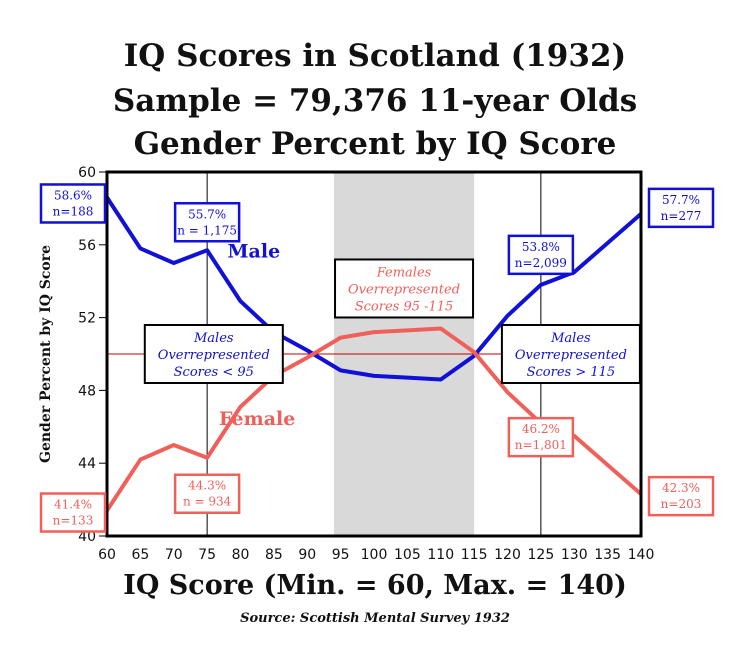 The image size is (750, 662). I want to click on y-tick-label-48: 48, so click(87, 391).